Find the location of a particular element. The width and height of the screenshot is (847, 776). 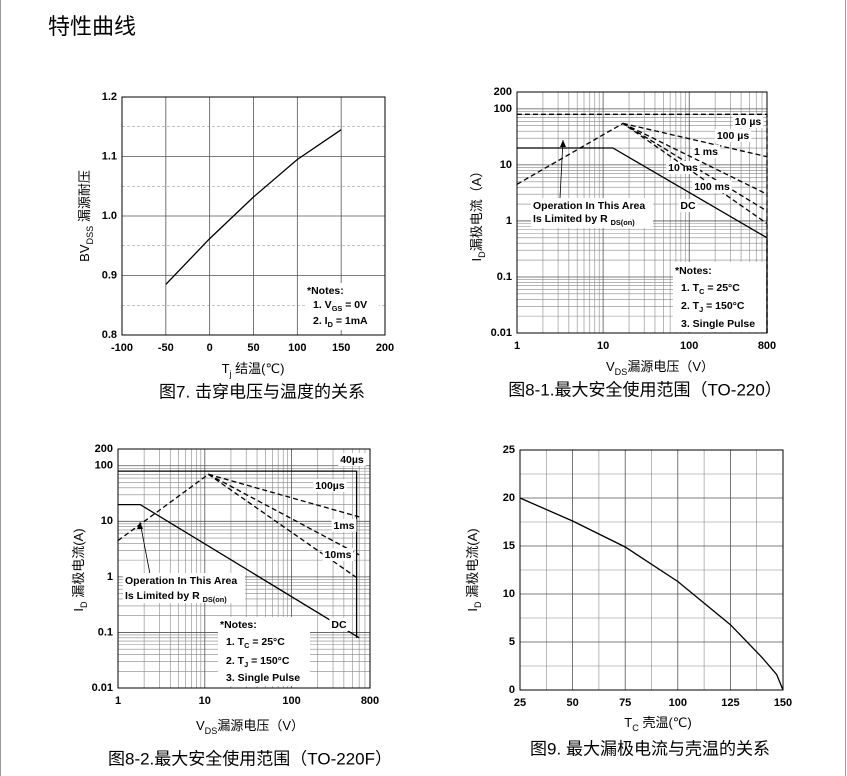

text-part: DS is located at coordinates (621, 372).